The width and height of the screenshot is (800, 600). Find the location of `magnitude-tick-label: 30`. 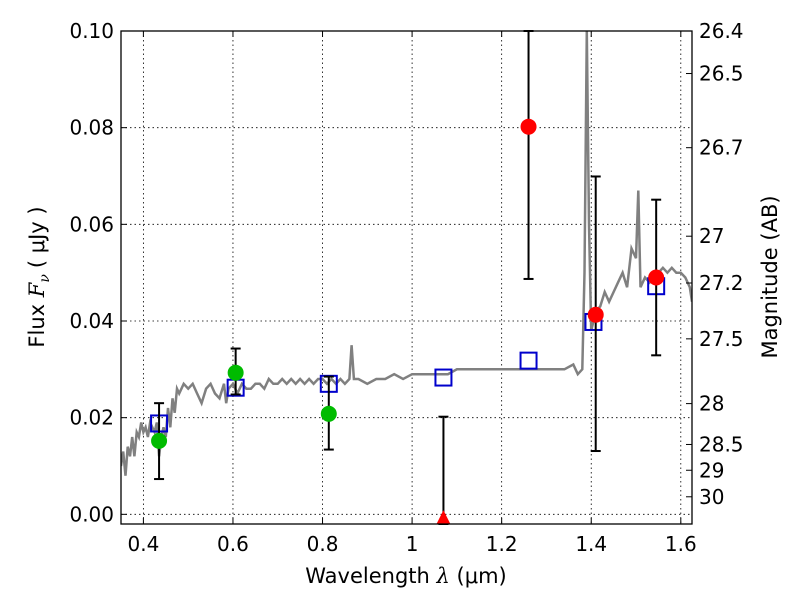

magnitude-tick-label: 30 is located at coordinates (711, 497).